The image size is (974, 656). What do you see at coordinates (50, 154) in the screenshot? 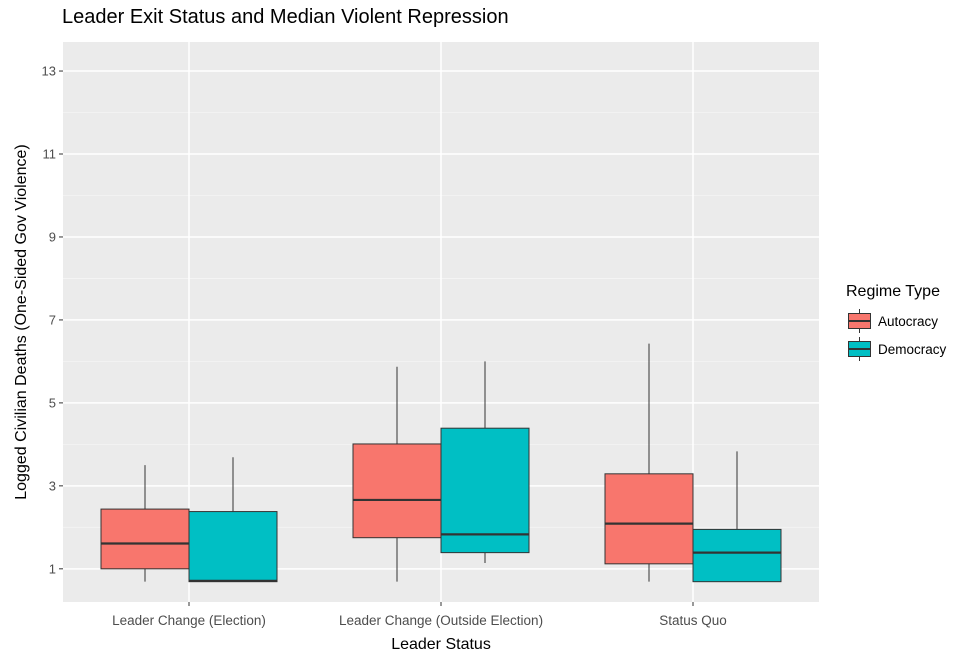
I see `y-tick-label: 11` at bounding box center [50, 154].